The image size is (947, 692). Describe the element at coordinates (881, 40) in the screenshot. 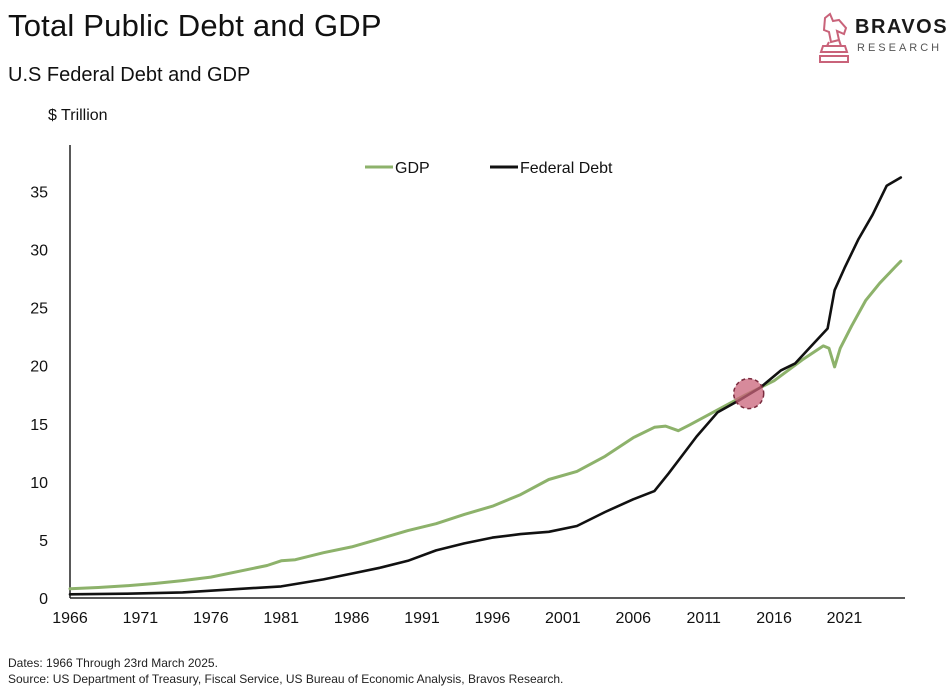

I see `brand-logo: BRAVOS RESEARCH` at that location.